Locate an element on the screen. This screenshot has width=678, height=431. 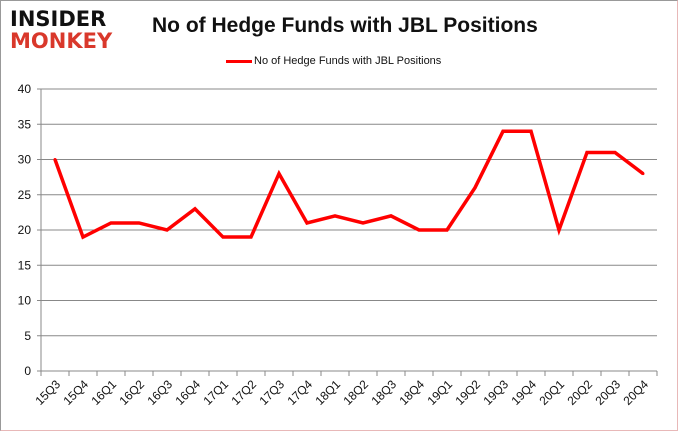
y-tick-label: 40 is located at coordinates (25, 89).